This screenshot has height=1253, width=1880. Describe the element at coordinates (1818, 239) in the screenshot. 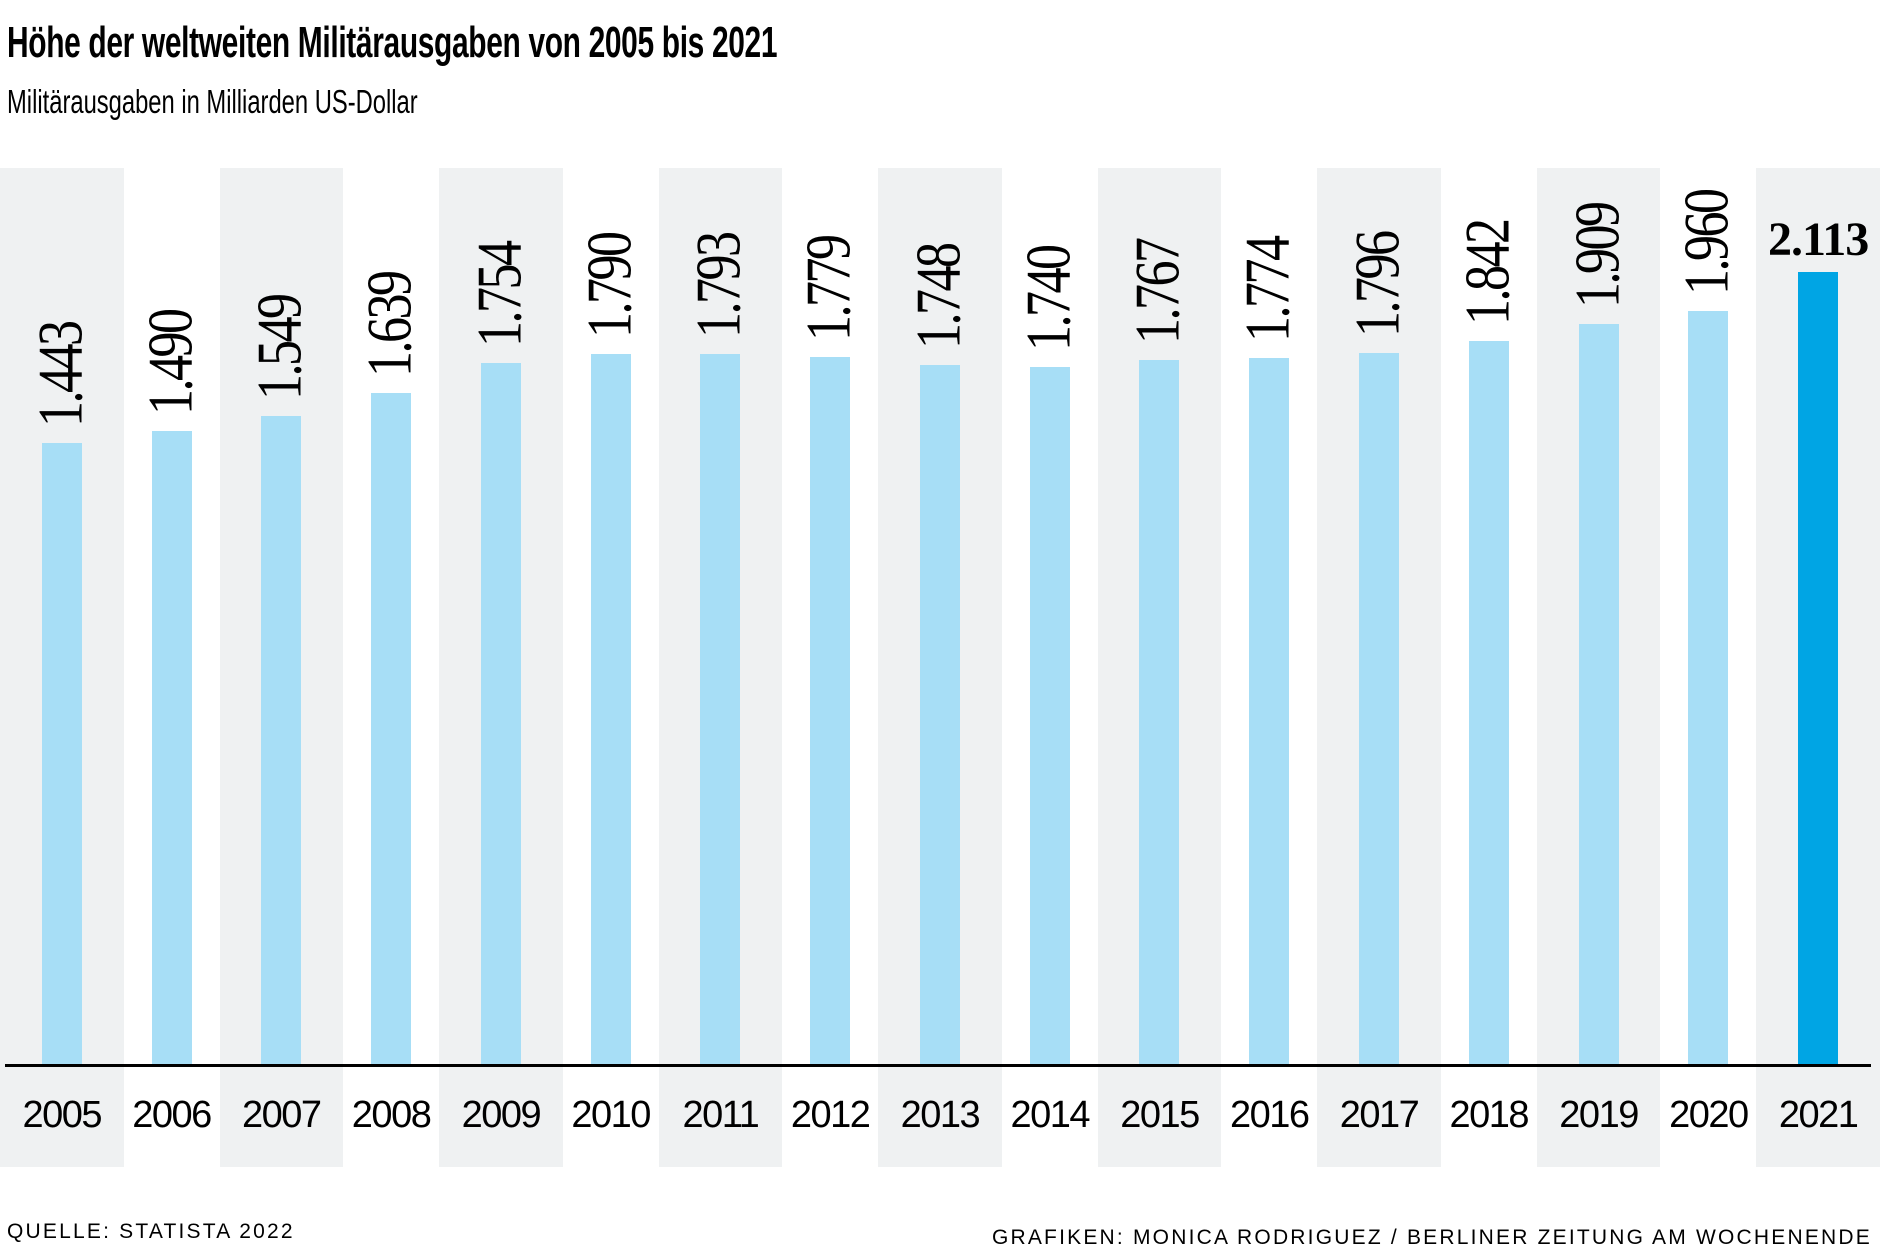

I see `bar-value-label-highlight: 2.113` at that location.